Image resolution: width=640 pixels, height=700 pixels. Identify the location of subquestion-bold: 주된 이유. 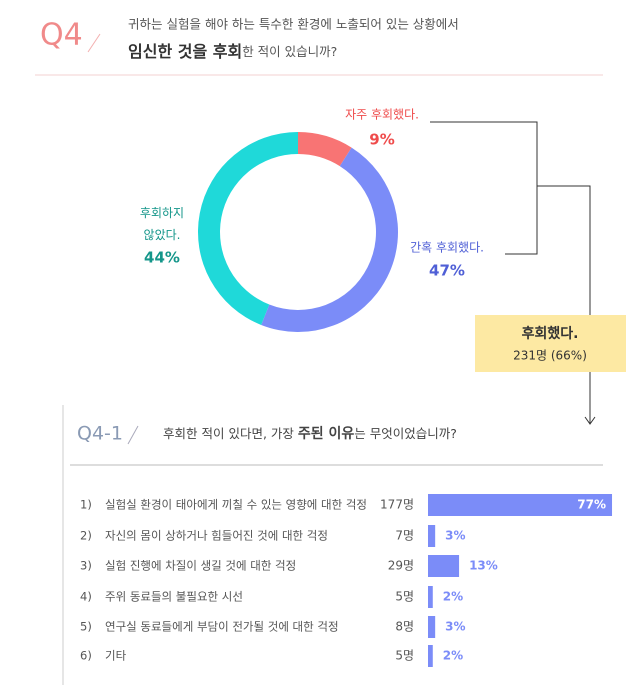
(326, 433).